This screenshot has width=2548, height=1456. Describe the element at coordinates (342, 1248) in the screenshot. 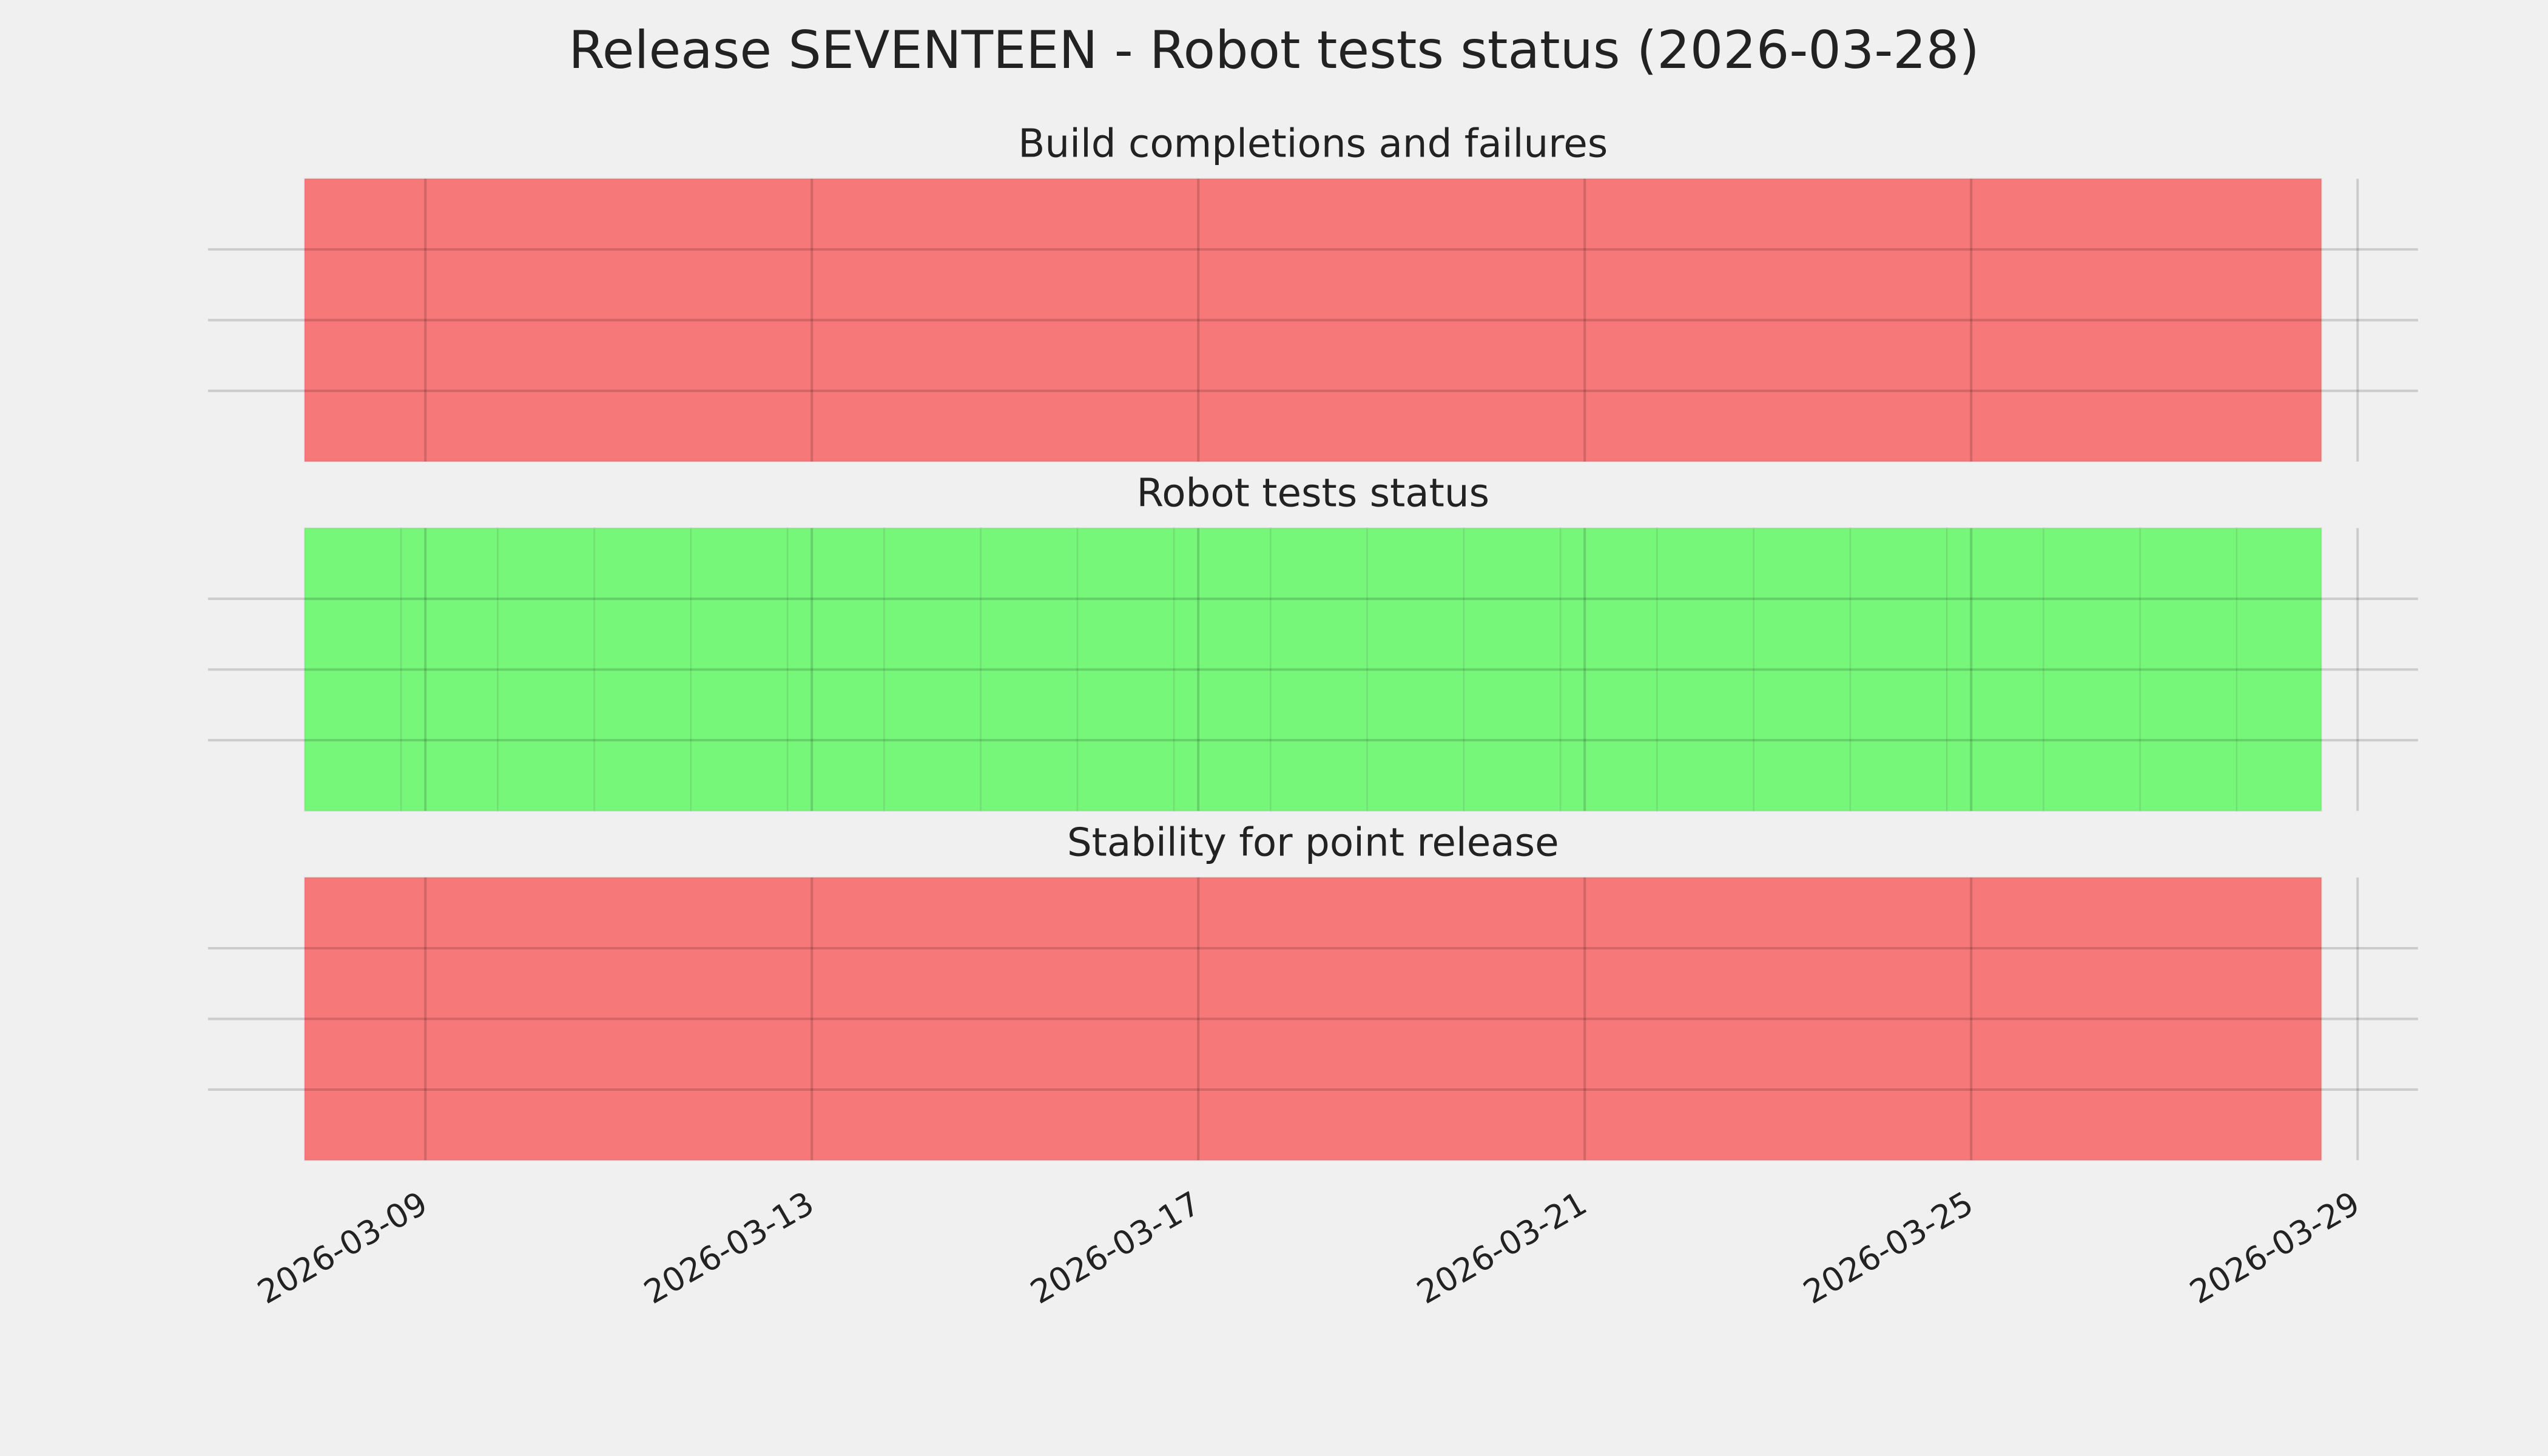

I see `x-tick-label: 2026-03-09` at that location.